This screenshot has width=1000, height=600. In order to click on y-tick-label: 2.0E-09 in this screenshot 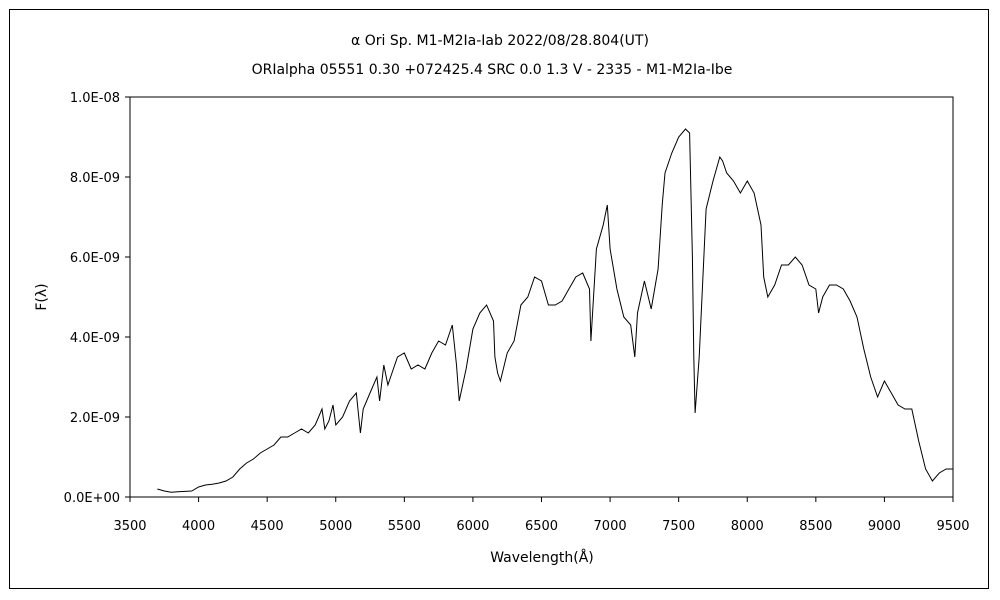, I will do `click(95, 418)`.